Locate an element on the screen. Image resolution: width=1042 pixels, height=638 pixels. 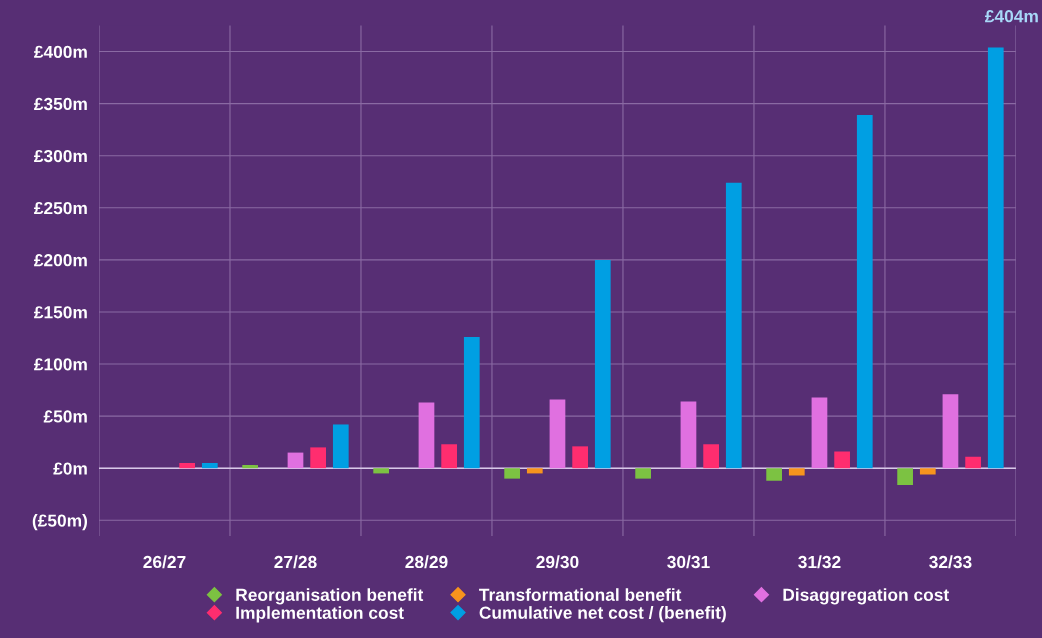
y-tick-label: £200m is located at coordinates (60, 260).